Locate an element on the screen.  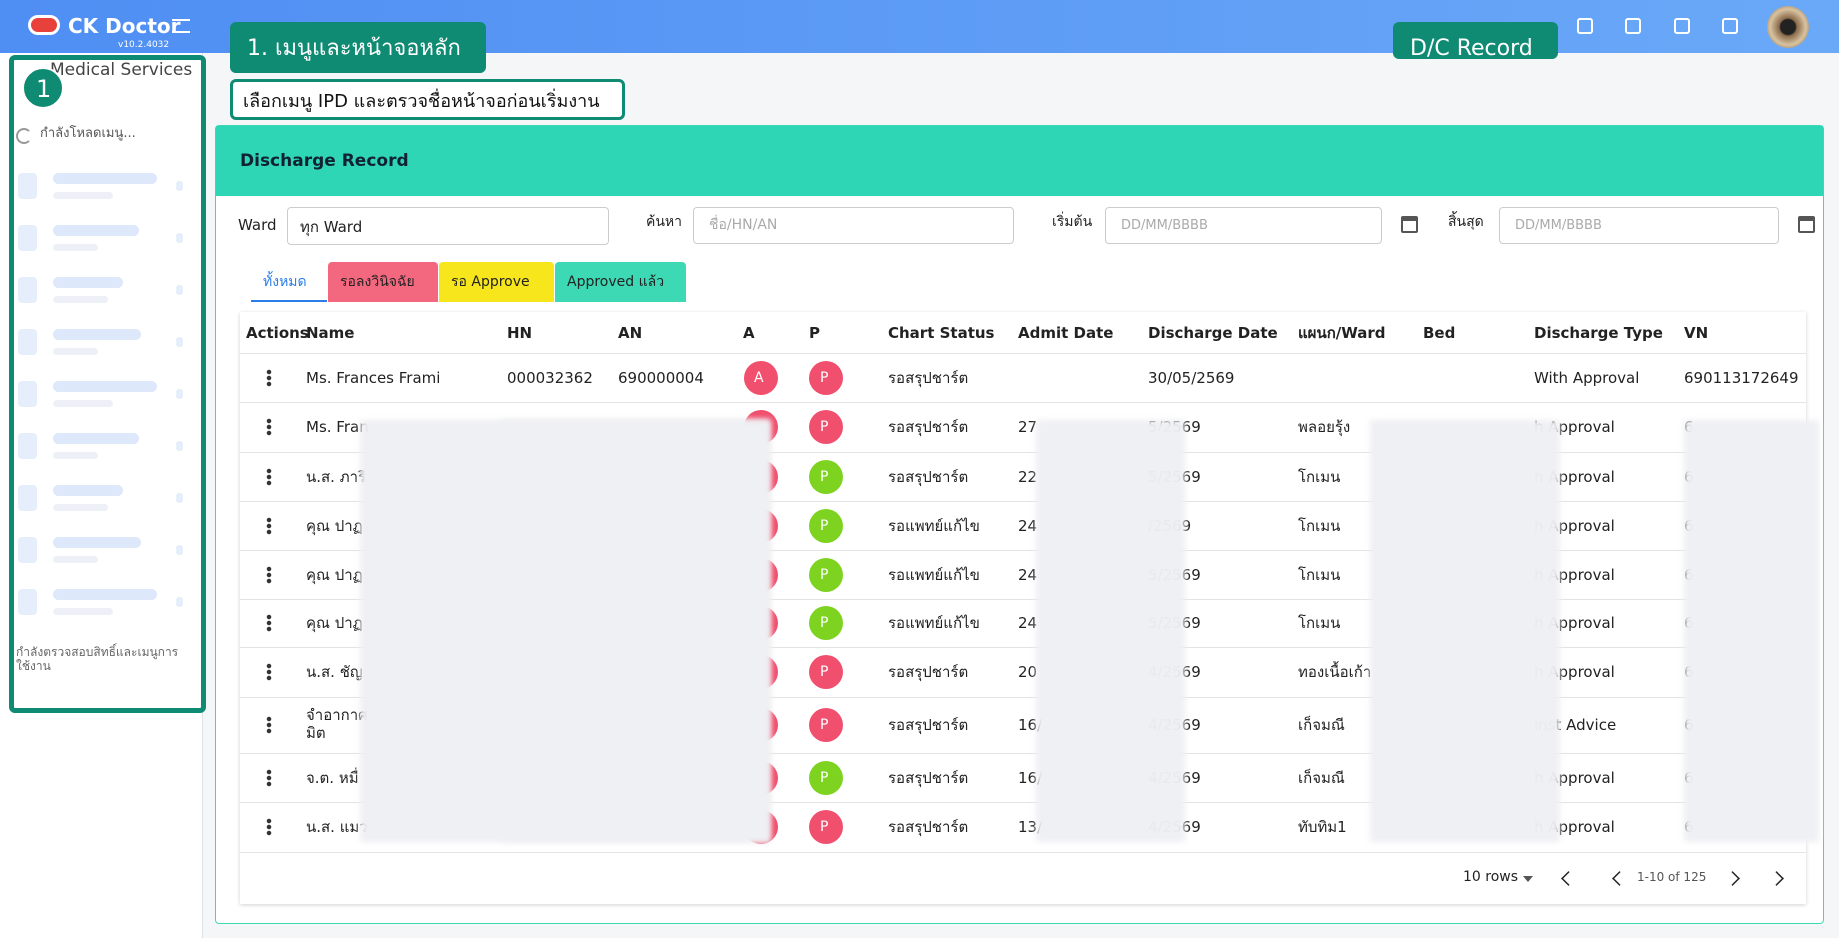
cell-admit: 20 is located at coordinates (1028, 672).